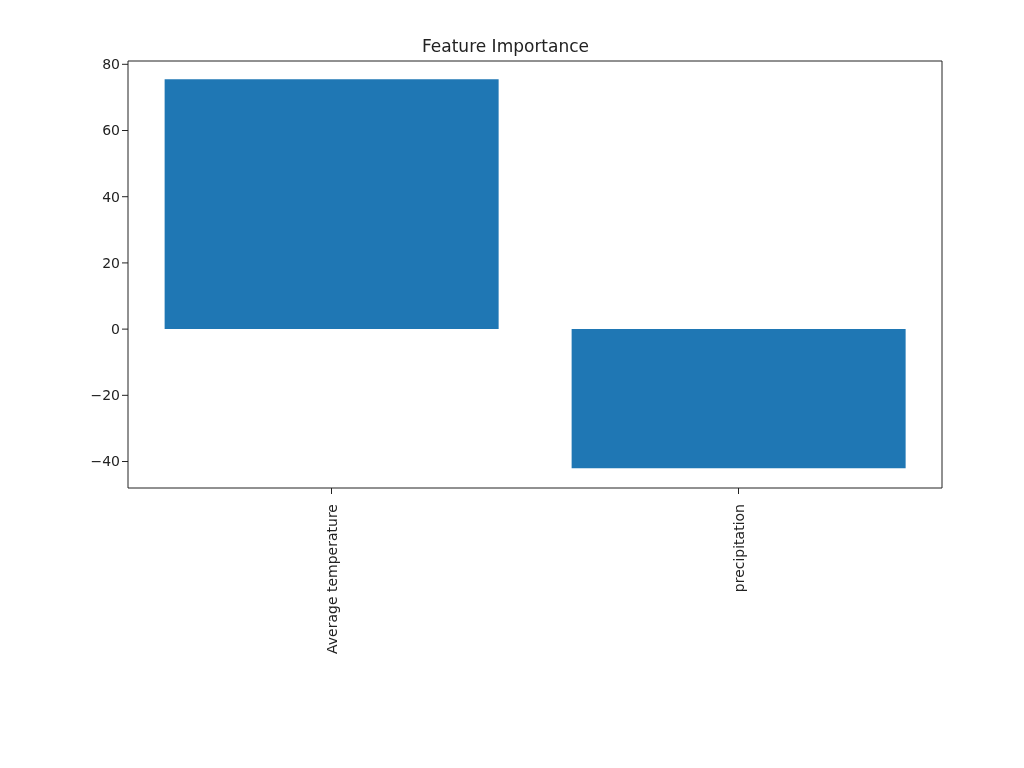 The width and height of the screenshot is (1024, 768). I want to click on y-tick-label: 80, so click(111, 64).